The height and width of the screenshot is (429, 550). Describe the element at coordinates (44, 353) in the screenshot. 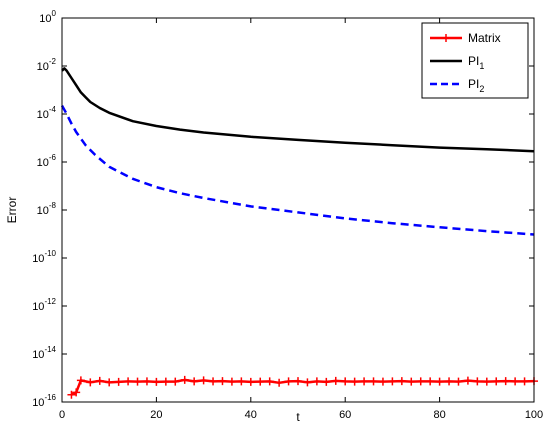

I see `y-tick-label: 10⁻¹⁴` at that location.